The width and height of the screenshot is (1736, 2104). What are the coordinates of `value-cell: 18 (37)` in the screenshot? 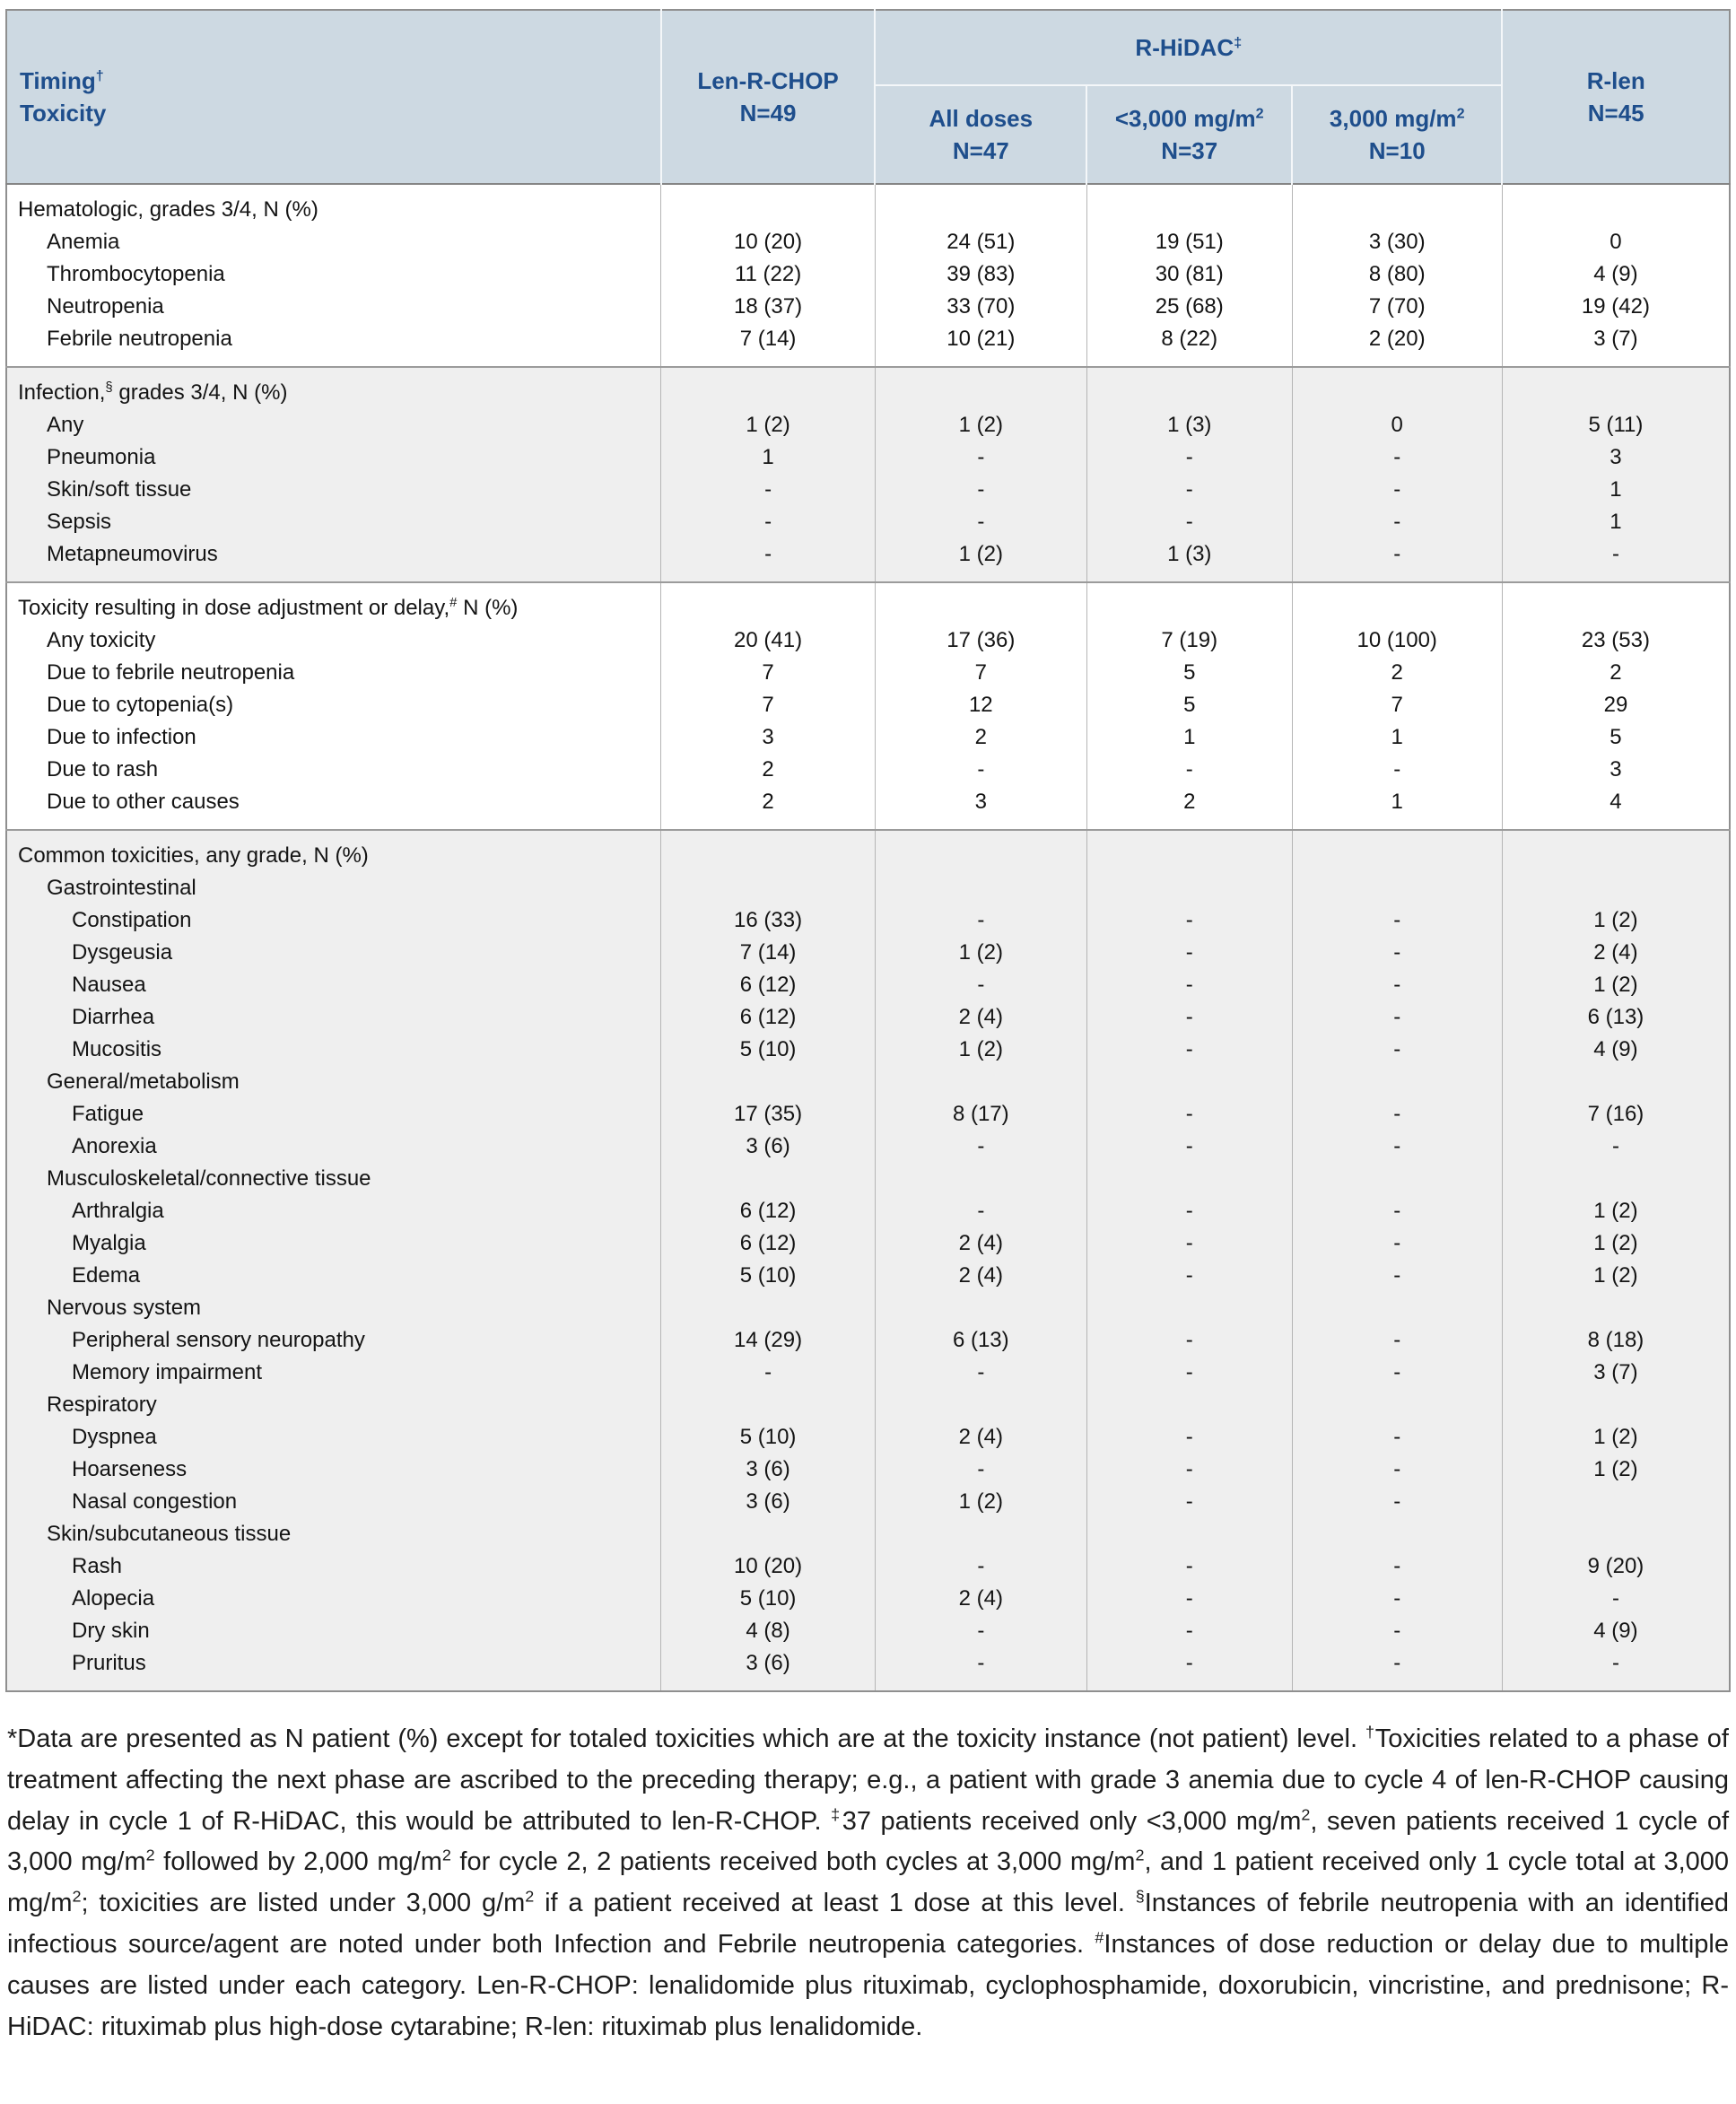 It's located at (768, 307).